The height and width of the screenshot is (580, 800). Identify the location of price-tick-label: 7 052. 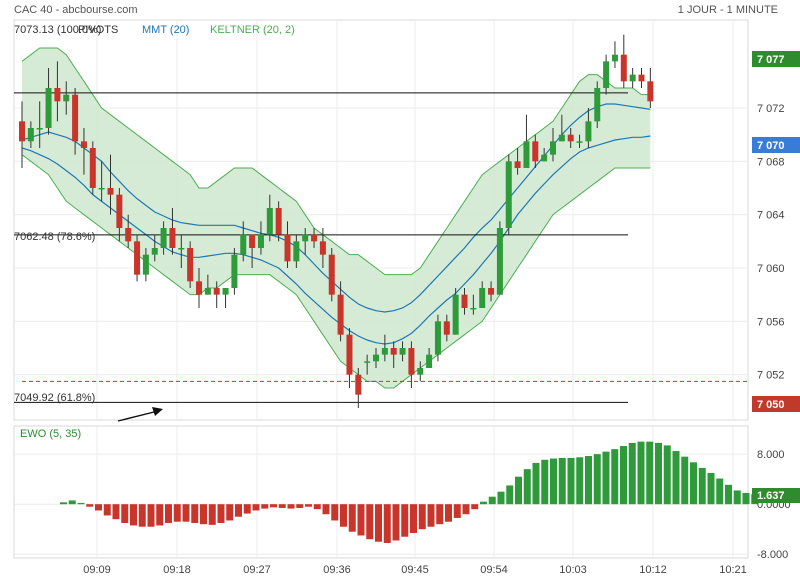
(771, 376).